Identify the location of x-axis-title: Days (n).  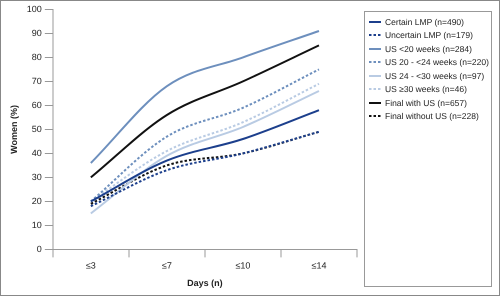
(205, 283).